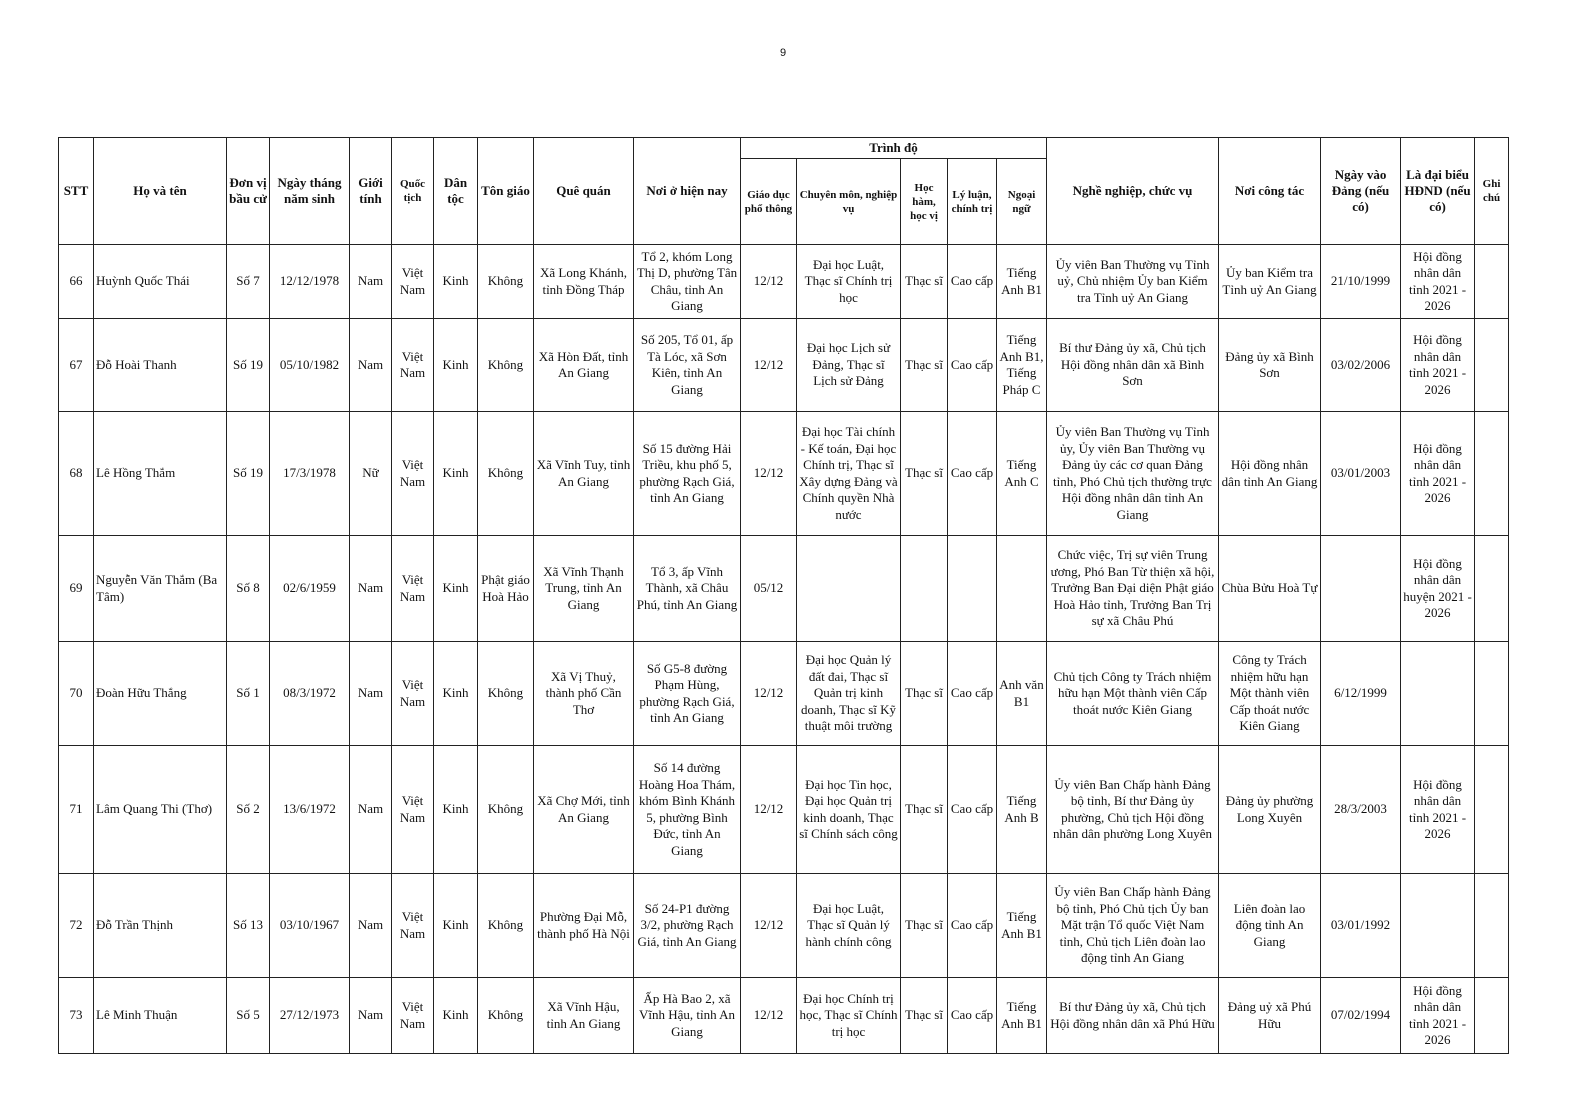  I want to click on header-party-date: Ngày vào Đảng (nếu có), so click(1361, 191).